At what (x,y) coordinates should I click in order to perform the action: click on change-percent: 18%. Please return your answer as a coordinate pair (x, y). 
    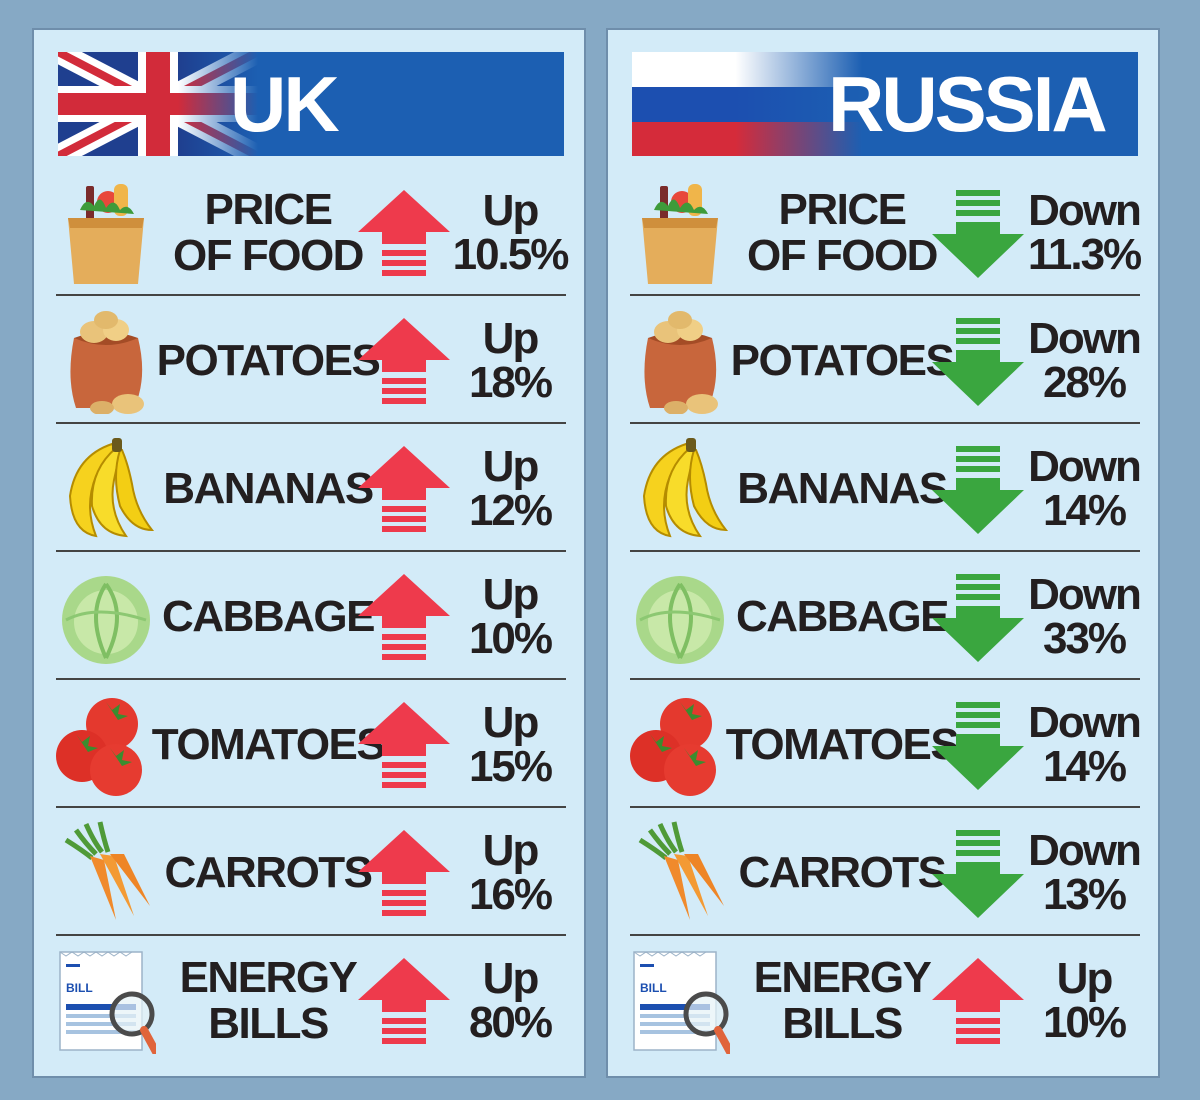
    Looking at the image, I should click on (510, 382).